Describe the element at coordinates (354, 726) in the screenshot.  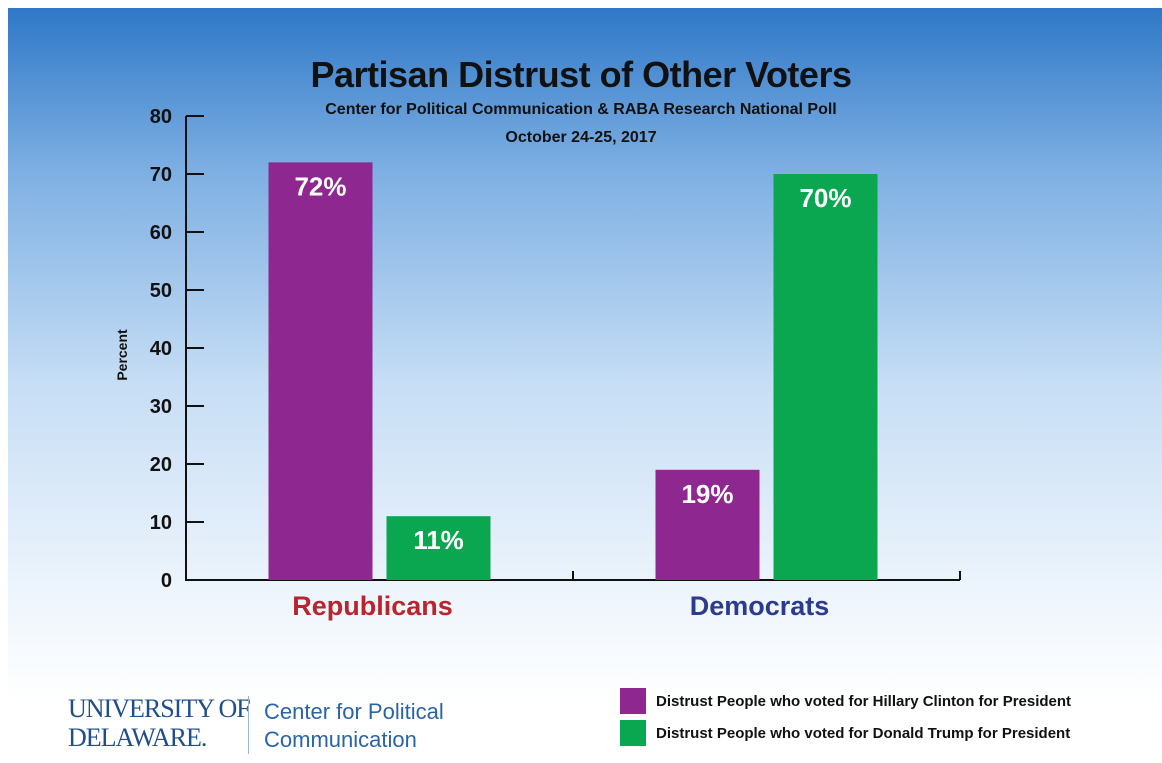
I see `logo-center-text: Center for Political Communication` at that location.